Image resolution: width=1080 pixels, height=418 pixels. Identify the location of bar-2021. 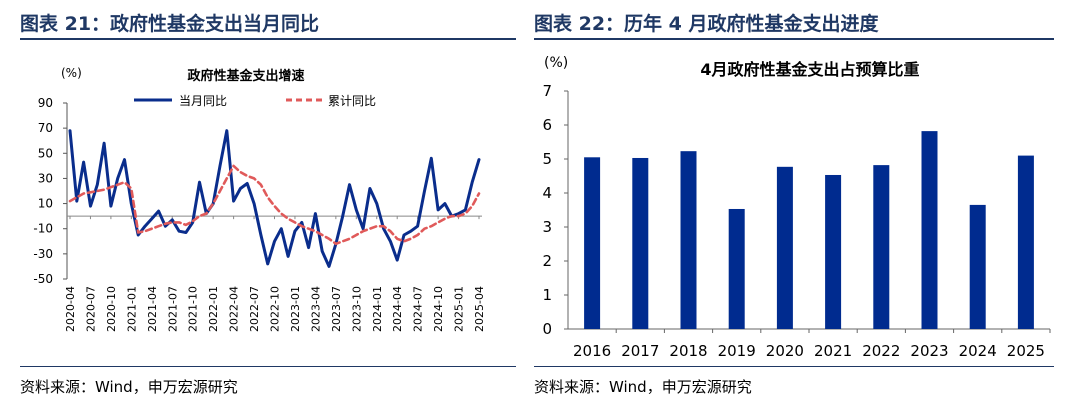
(833, 251).